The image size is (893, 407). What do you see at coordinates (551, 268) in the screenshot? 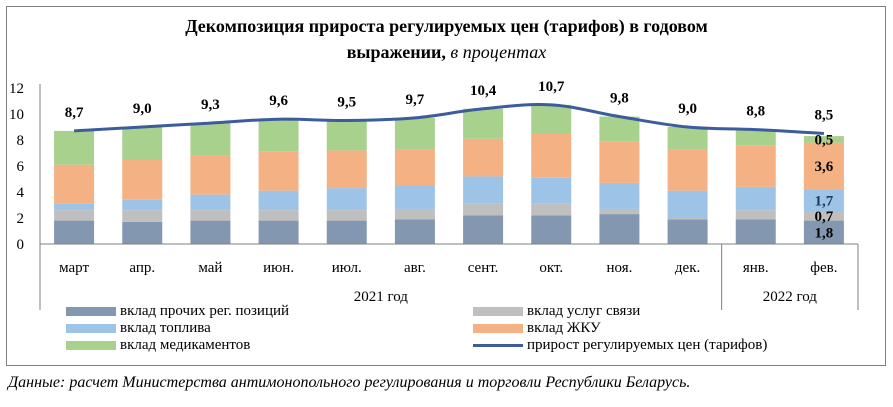
I see `x-tick-label: окт.` at bounding box center [551, 268].